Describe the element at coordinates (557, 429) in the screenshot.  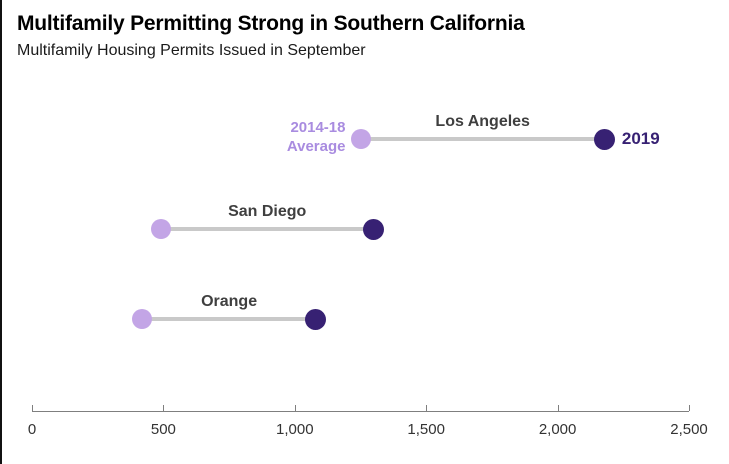
I see `x-tick-label-2000: 2,000` at that location.